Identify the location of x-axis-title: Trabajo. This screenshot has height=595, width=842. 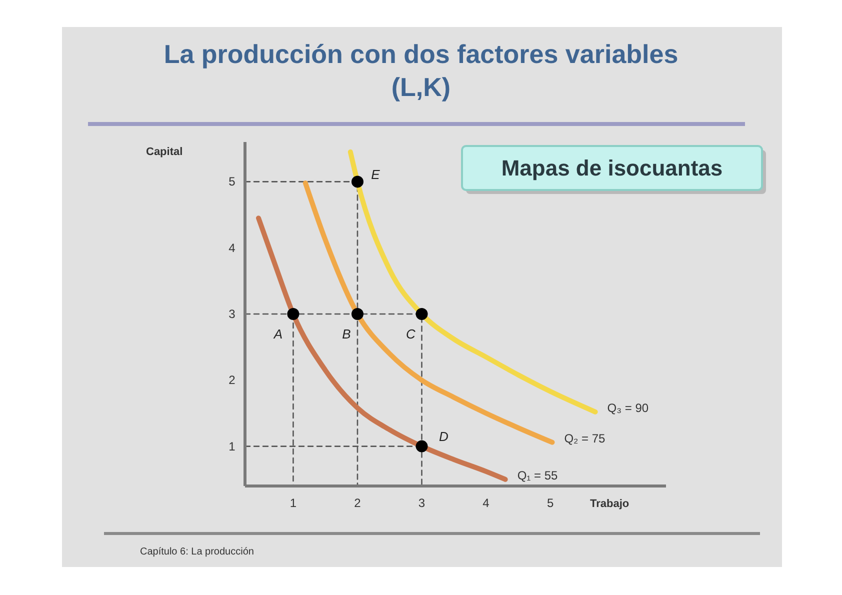
(610, 504).